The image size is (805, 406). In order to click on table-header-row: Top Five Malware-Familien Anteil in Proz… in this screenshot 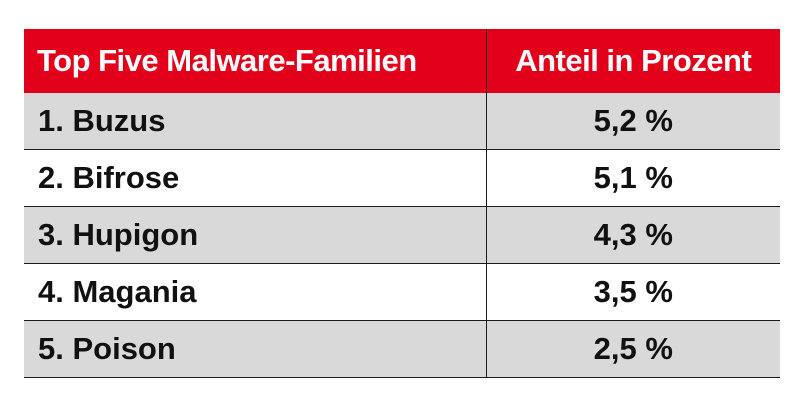, I will do `click(402, 61)`.